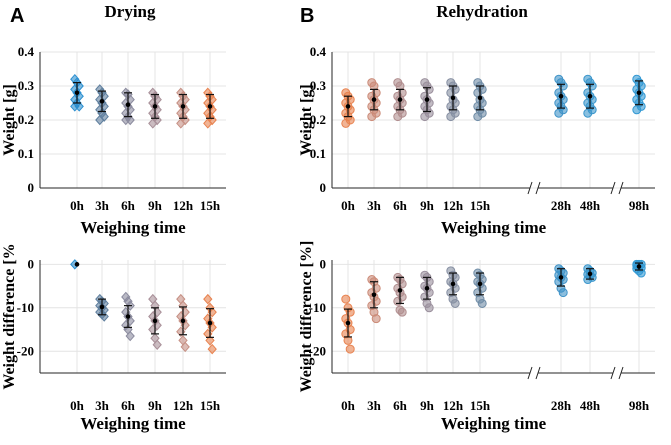 The height and width of the screenshot is (445, 671). I want to click on y-tick-label: 0.4, so click(318, 51).